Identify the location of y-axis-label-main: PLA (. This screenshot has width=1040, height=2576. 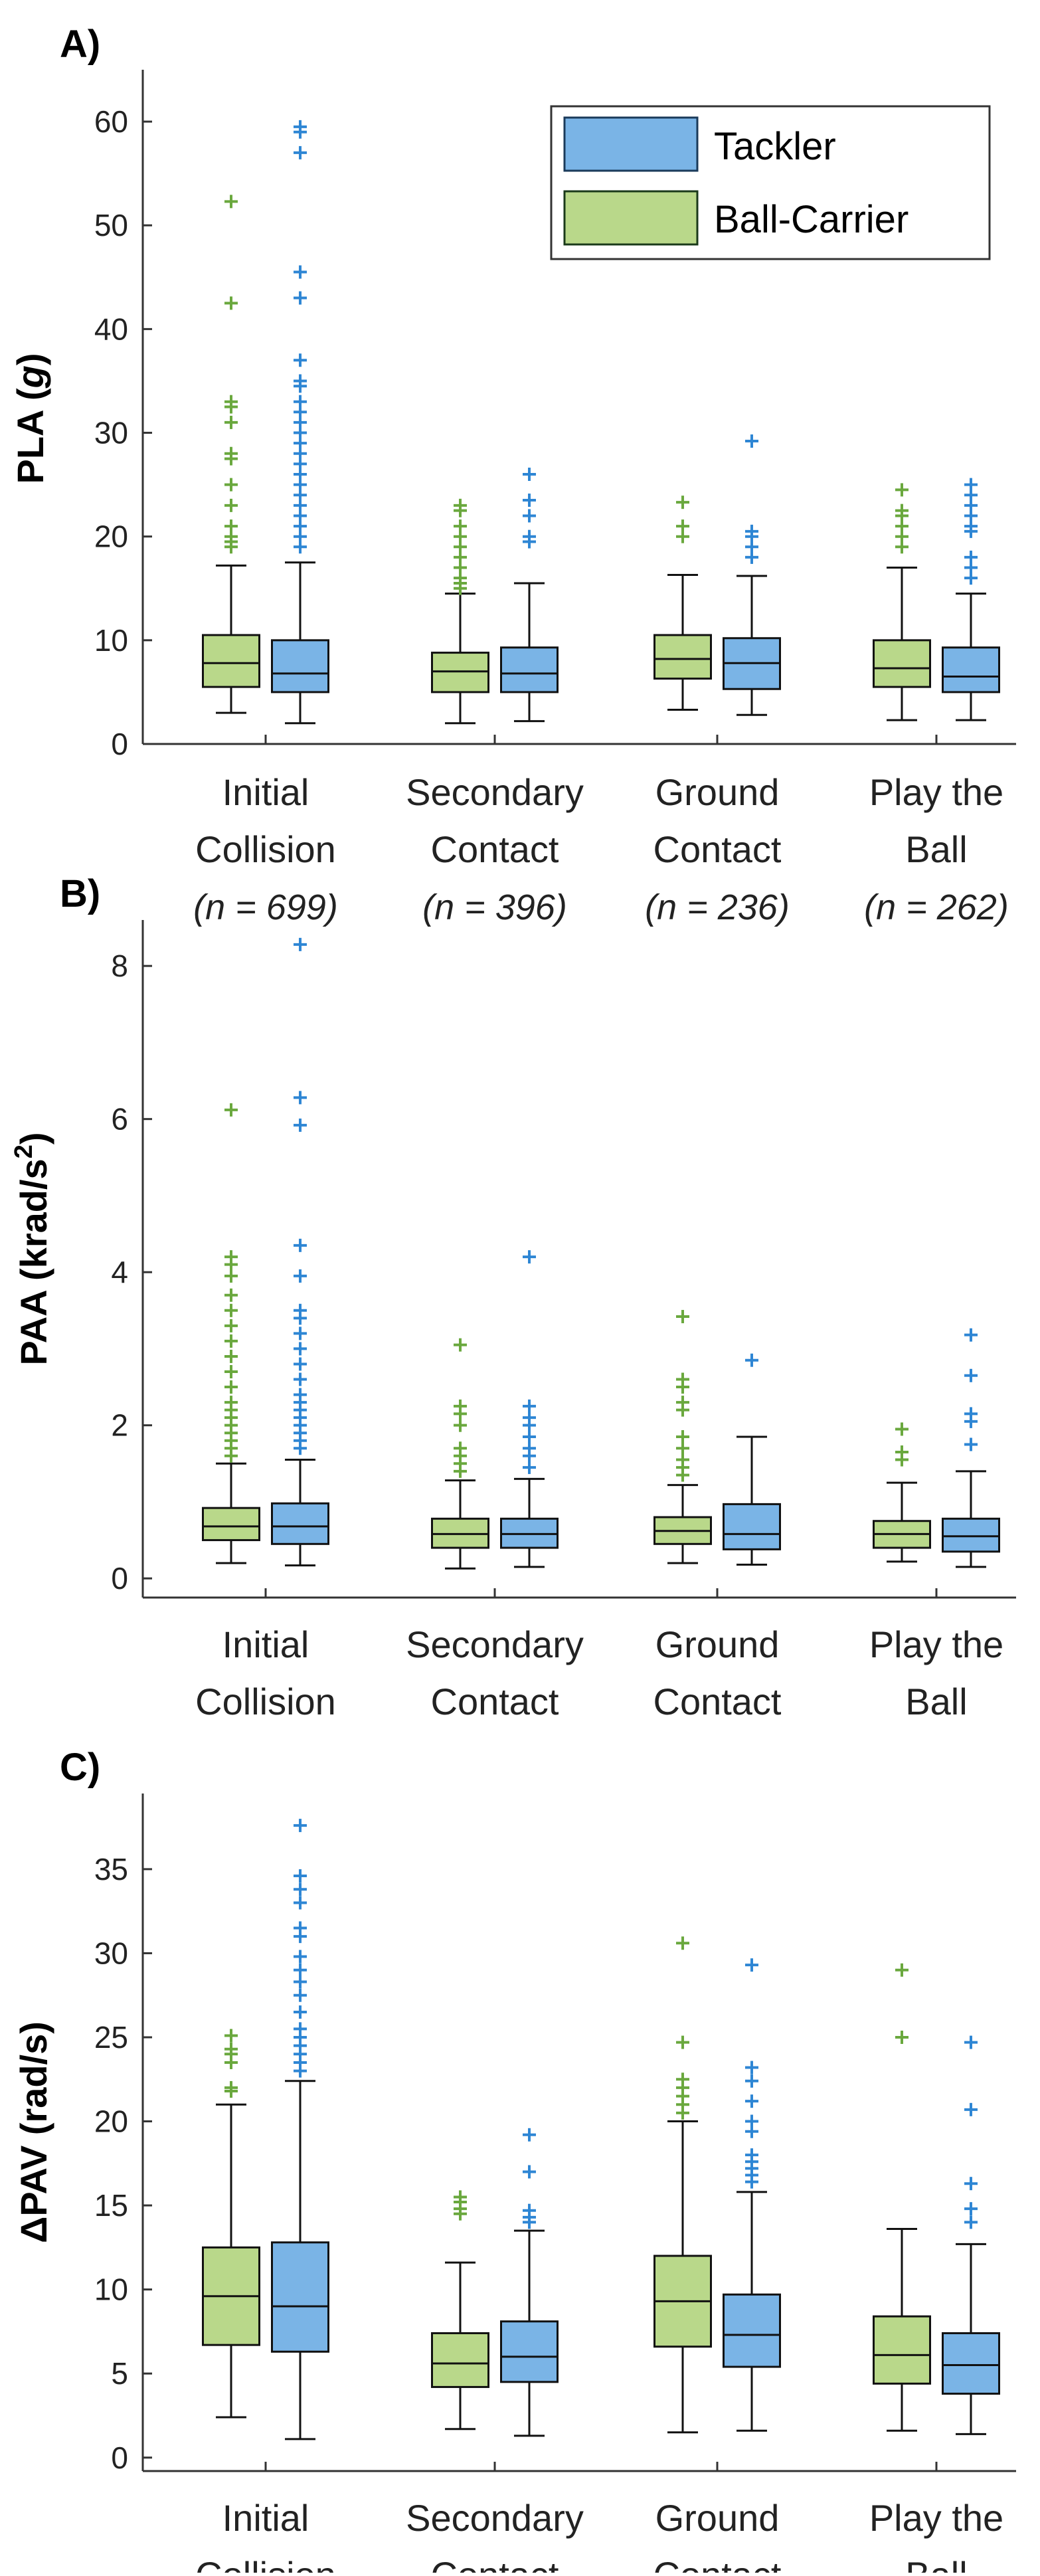
(30, 436).